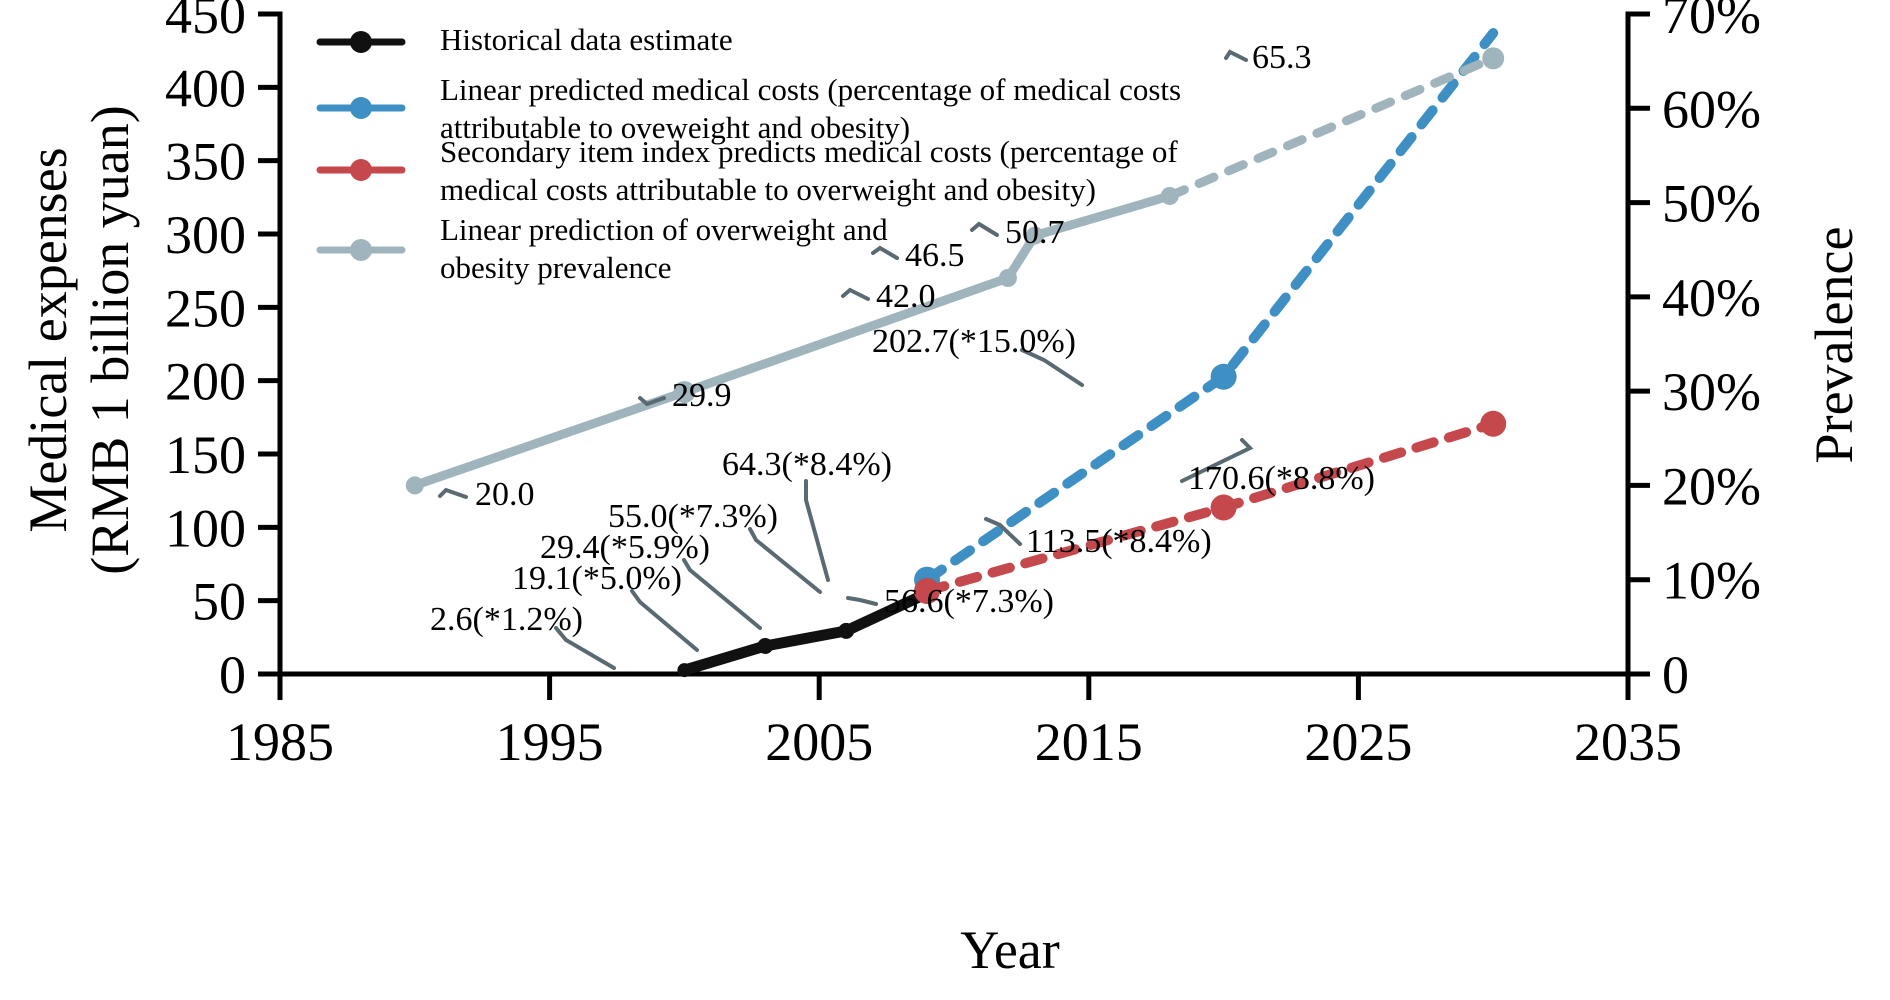 The width and height of the screenshot is (1890, 1000). I want to click on data-label-b3: 29.4(*5.9%), so click(625, 547).